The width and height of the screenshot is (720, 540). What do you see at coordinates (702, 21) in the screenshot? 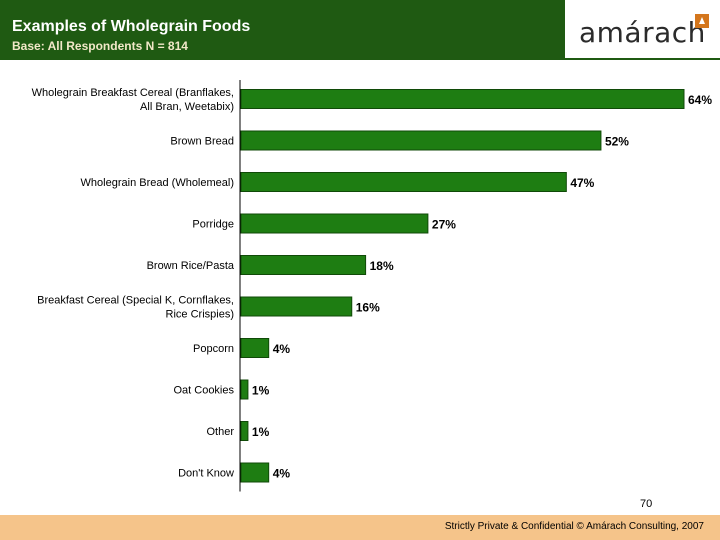
I see `logo-mark-icon` at bounding box center [702, 21].